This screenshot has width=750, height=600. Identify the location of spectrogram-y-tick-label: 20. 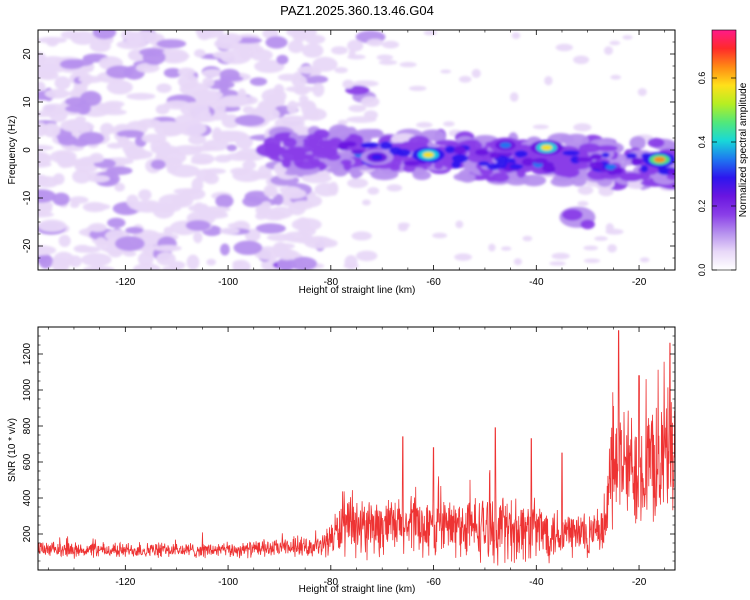
(27, 54).